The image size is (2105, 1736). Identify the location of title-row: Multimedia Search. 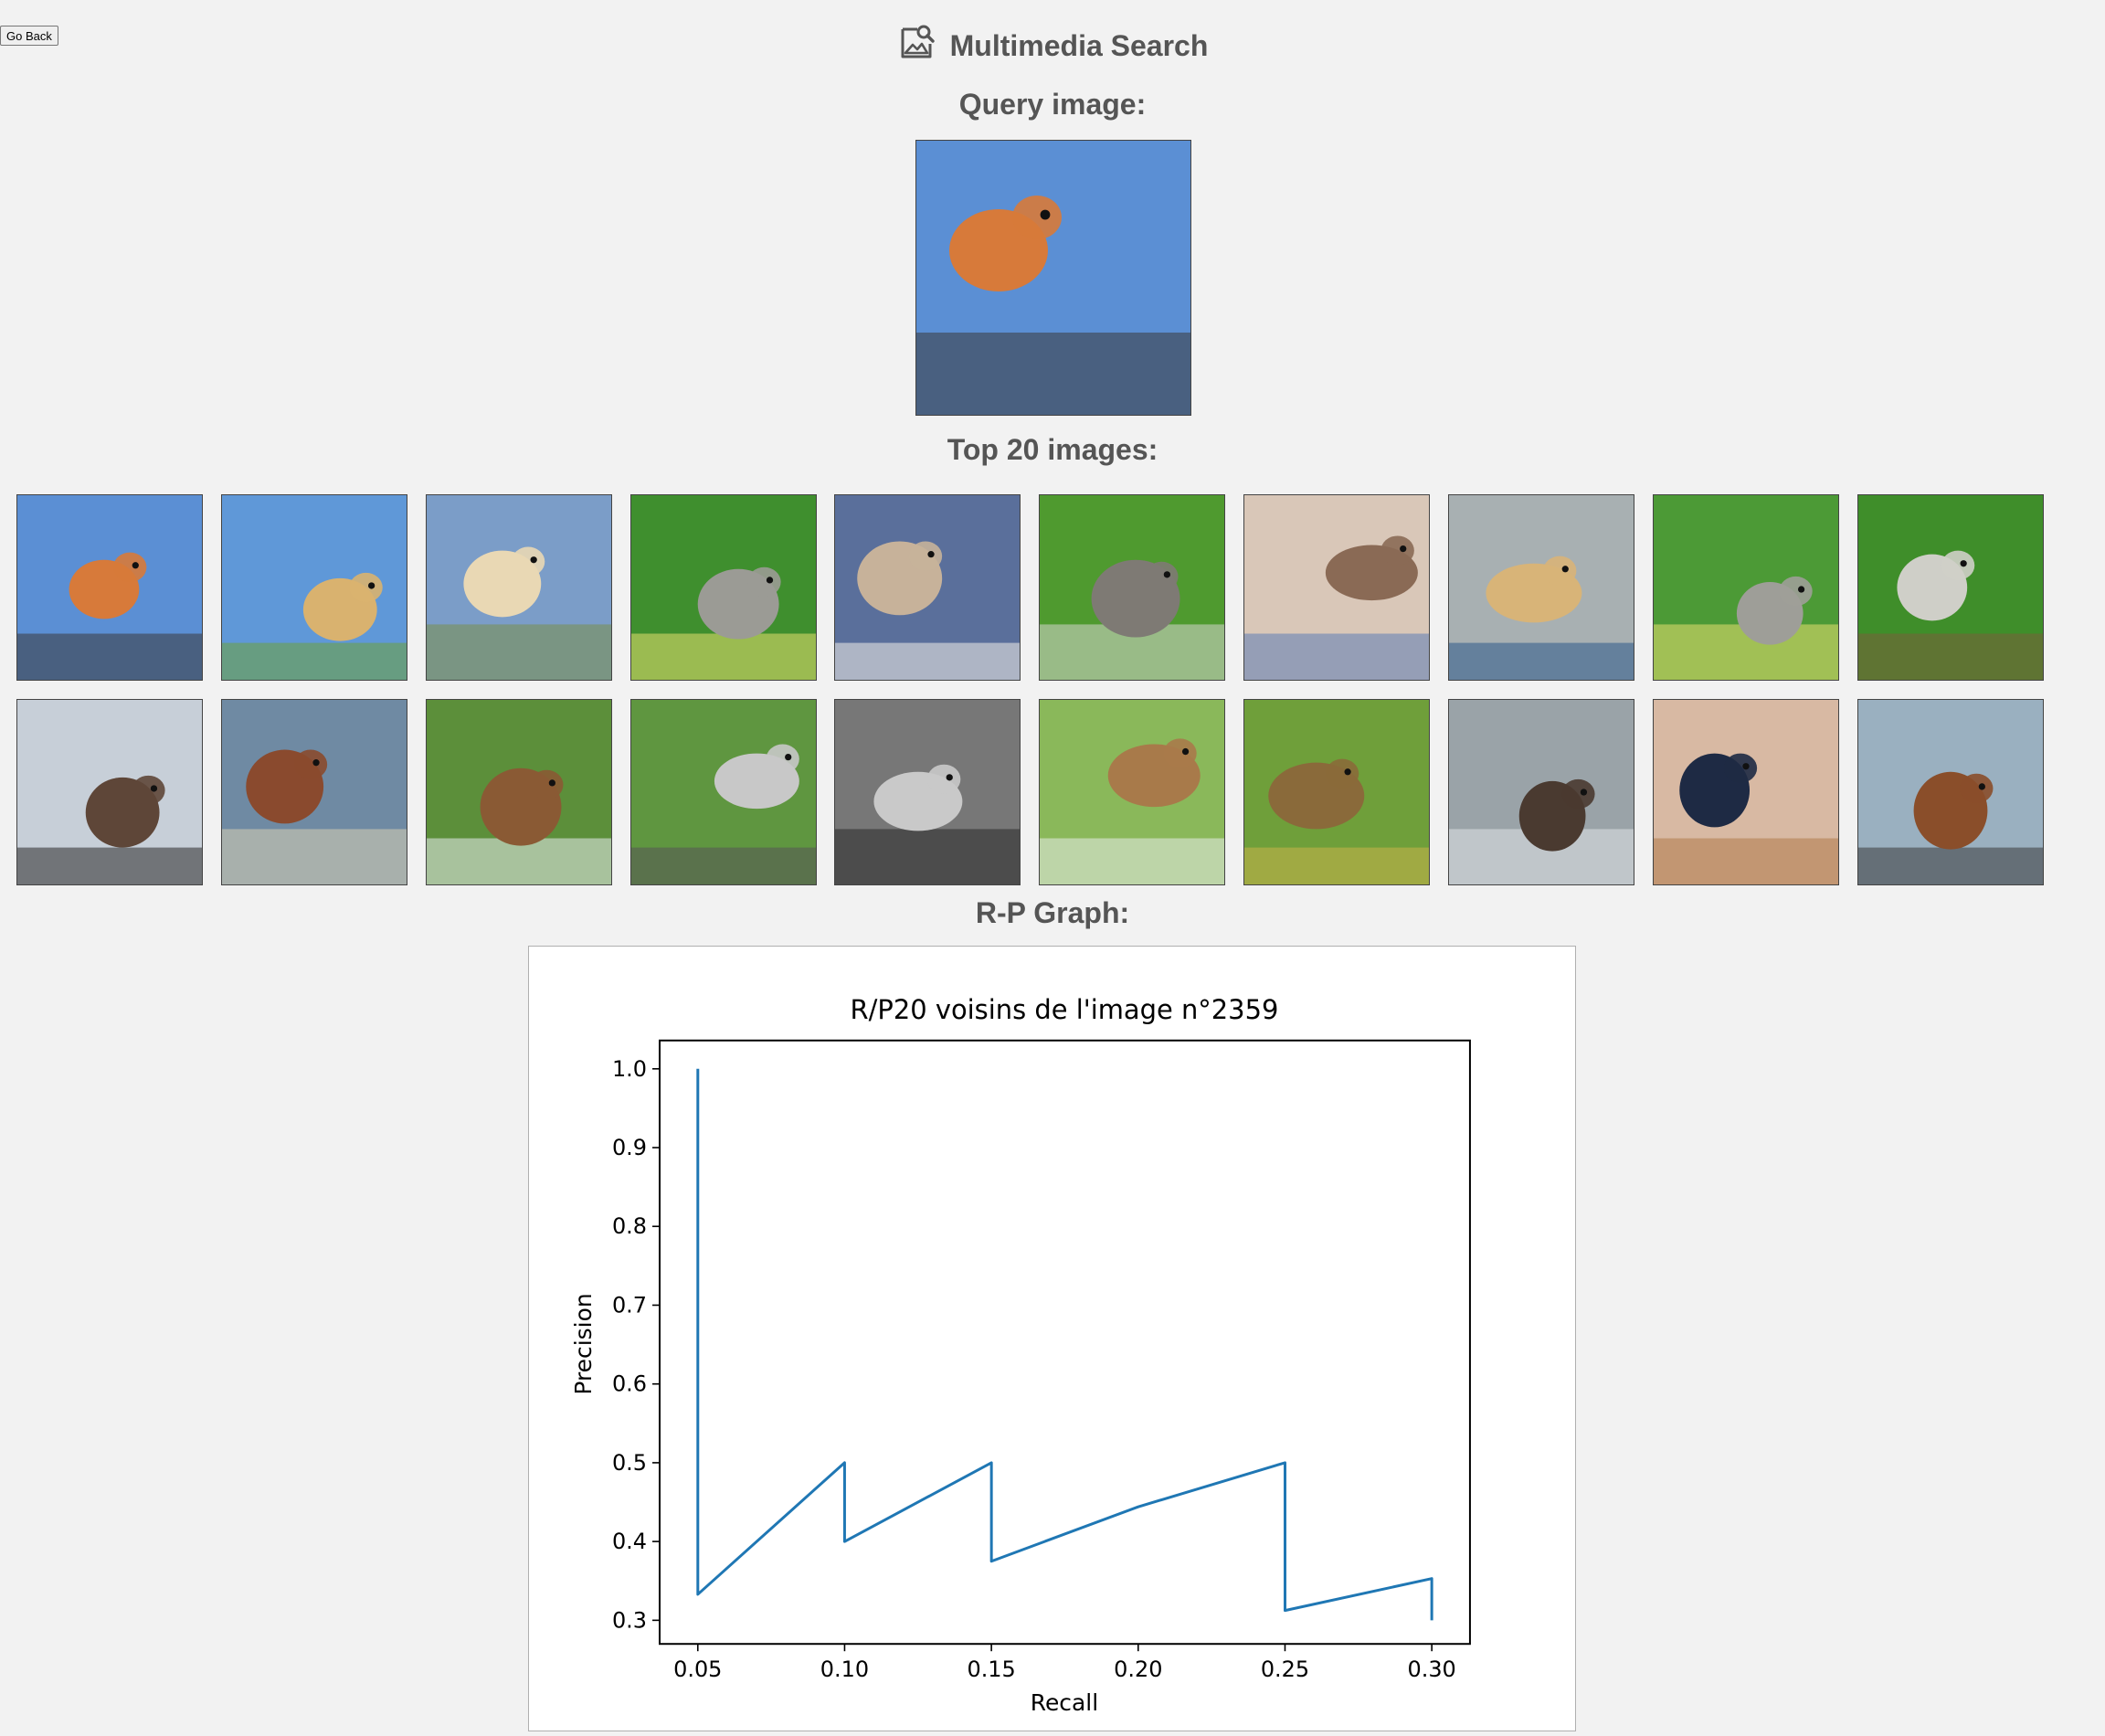
(1053, 41).